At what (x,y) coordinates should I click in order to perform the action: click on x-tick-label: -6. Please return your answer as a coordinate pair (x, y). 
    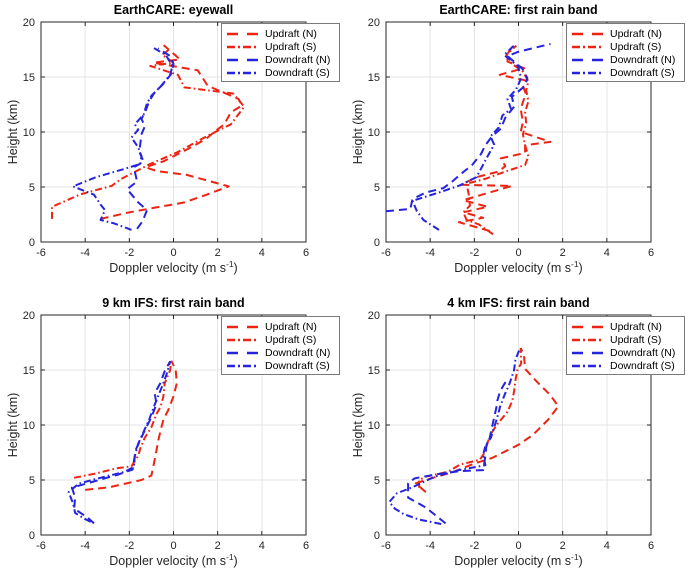
    Looking at the image, I should click on (41, 546).